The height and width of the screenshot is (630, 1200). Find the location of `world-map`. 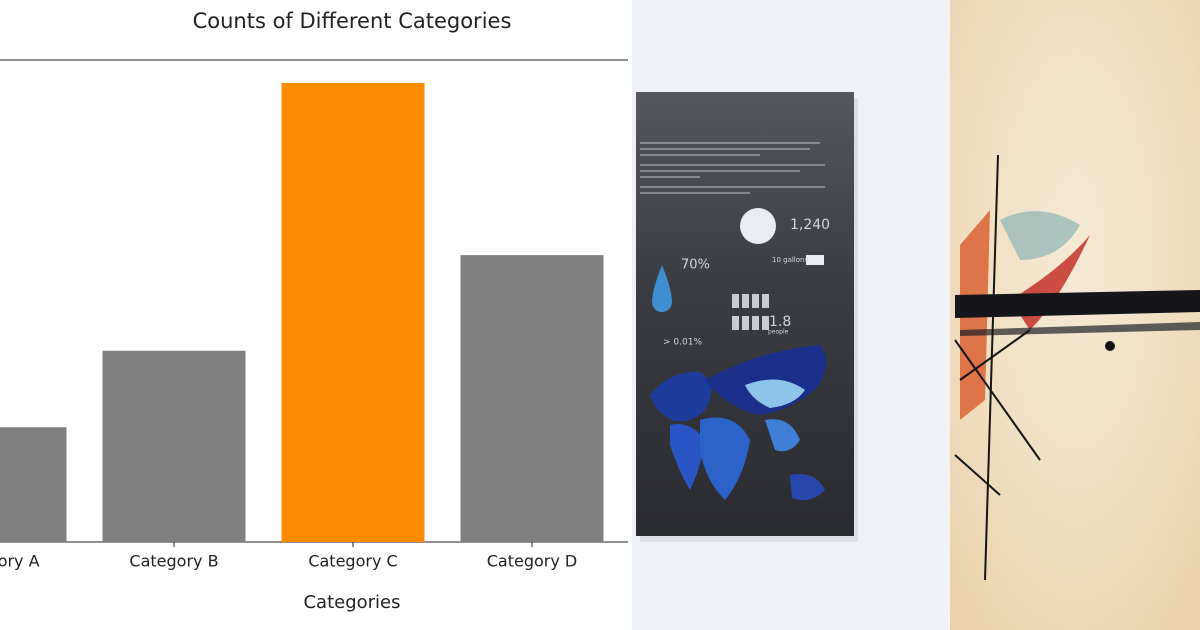

world-map is located at coordinates (738, 423).